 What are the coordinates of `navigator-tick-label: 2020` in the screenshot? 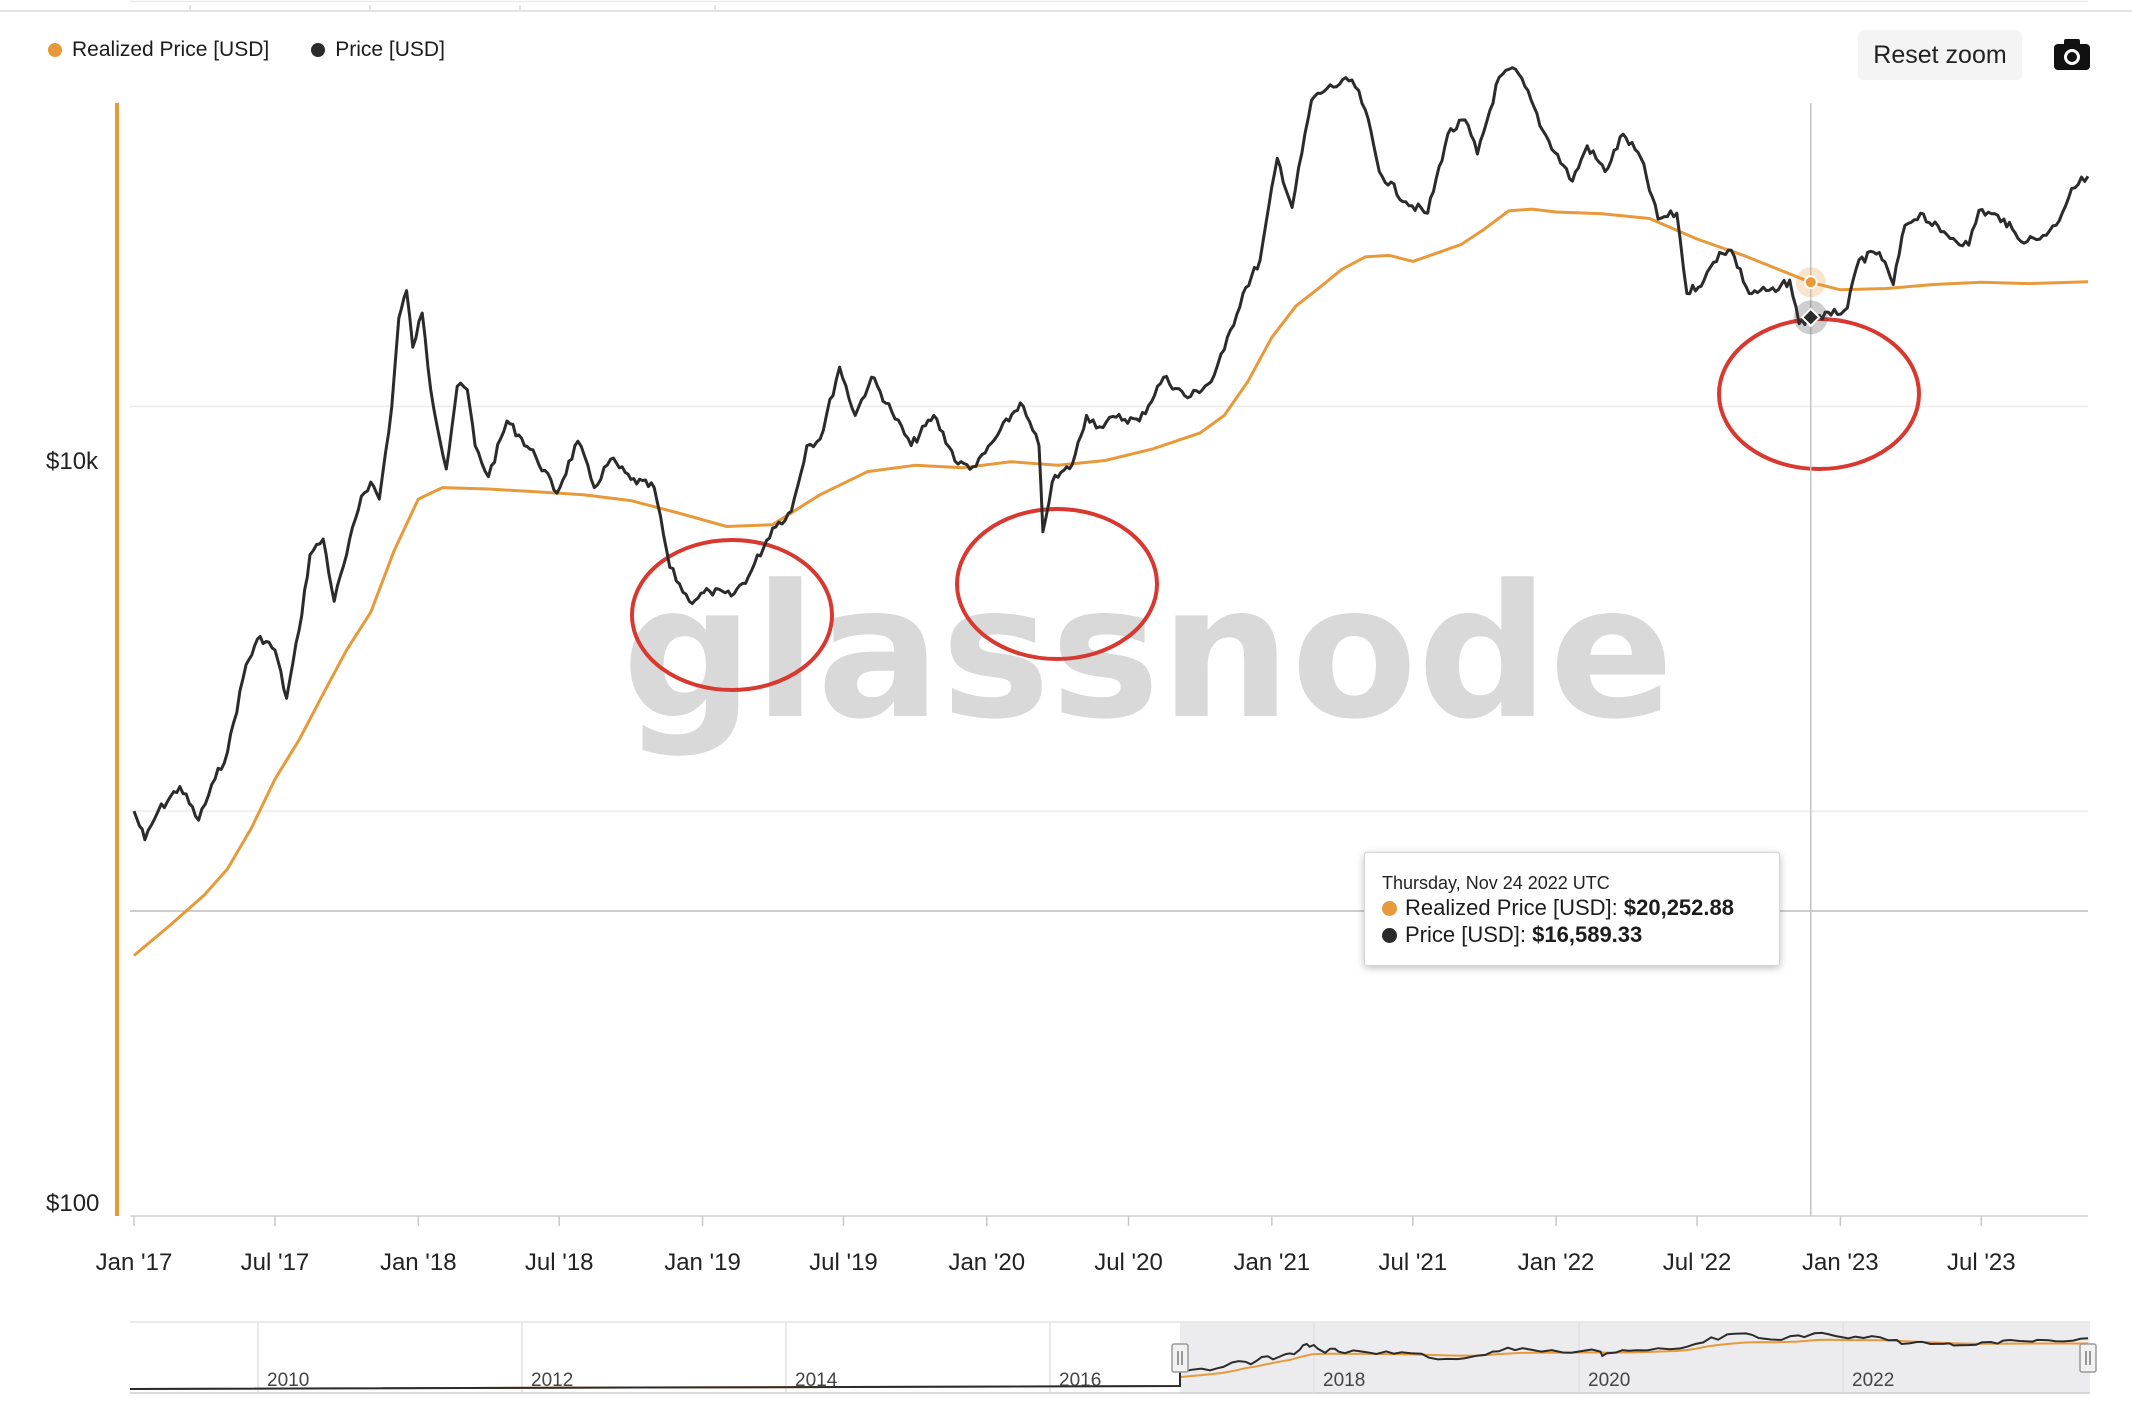 It's located at (1609, 1380).